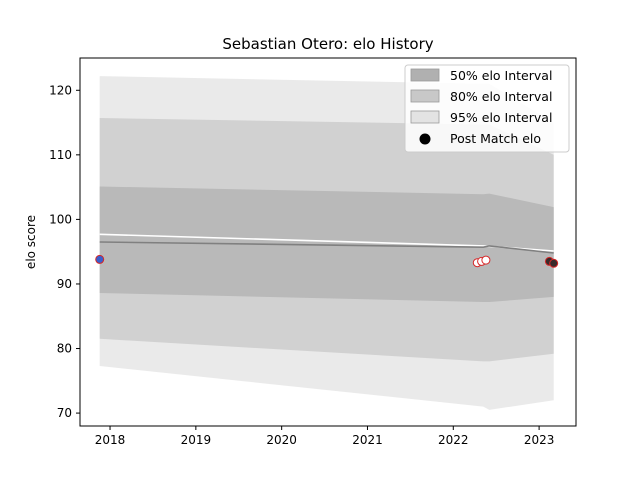  I want to click on upper-elo-line, so click(326, 242).